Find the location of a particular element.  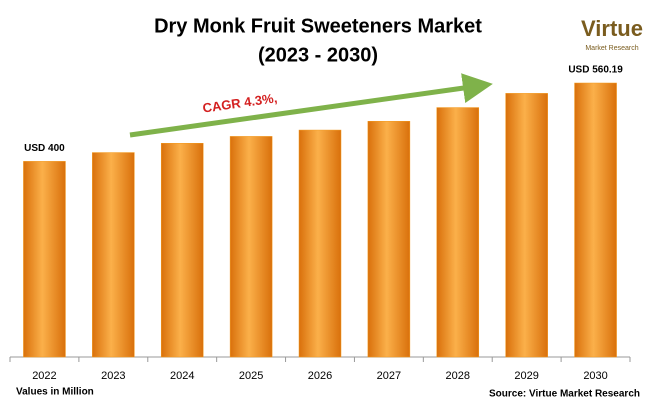

cagr-annotation: CAGR 4.3%, is located at coordinates (240, 102).